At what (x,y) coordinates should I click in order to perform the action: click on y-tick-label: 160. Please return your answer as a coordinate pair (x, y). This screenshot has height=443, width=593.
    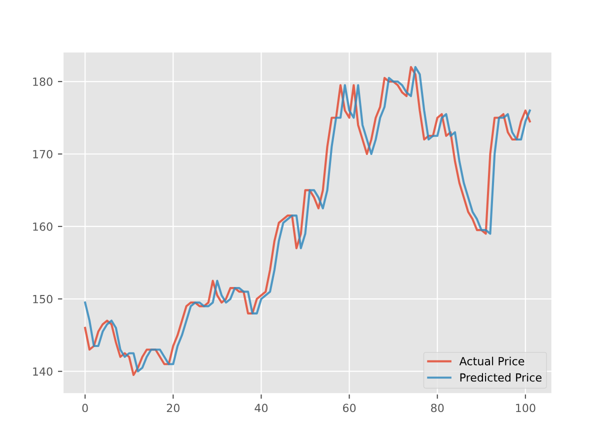
    Looking at the image, I should click on (42, 226).